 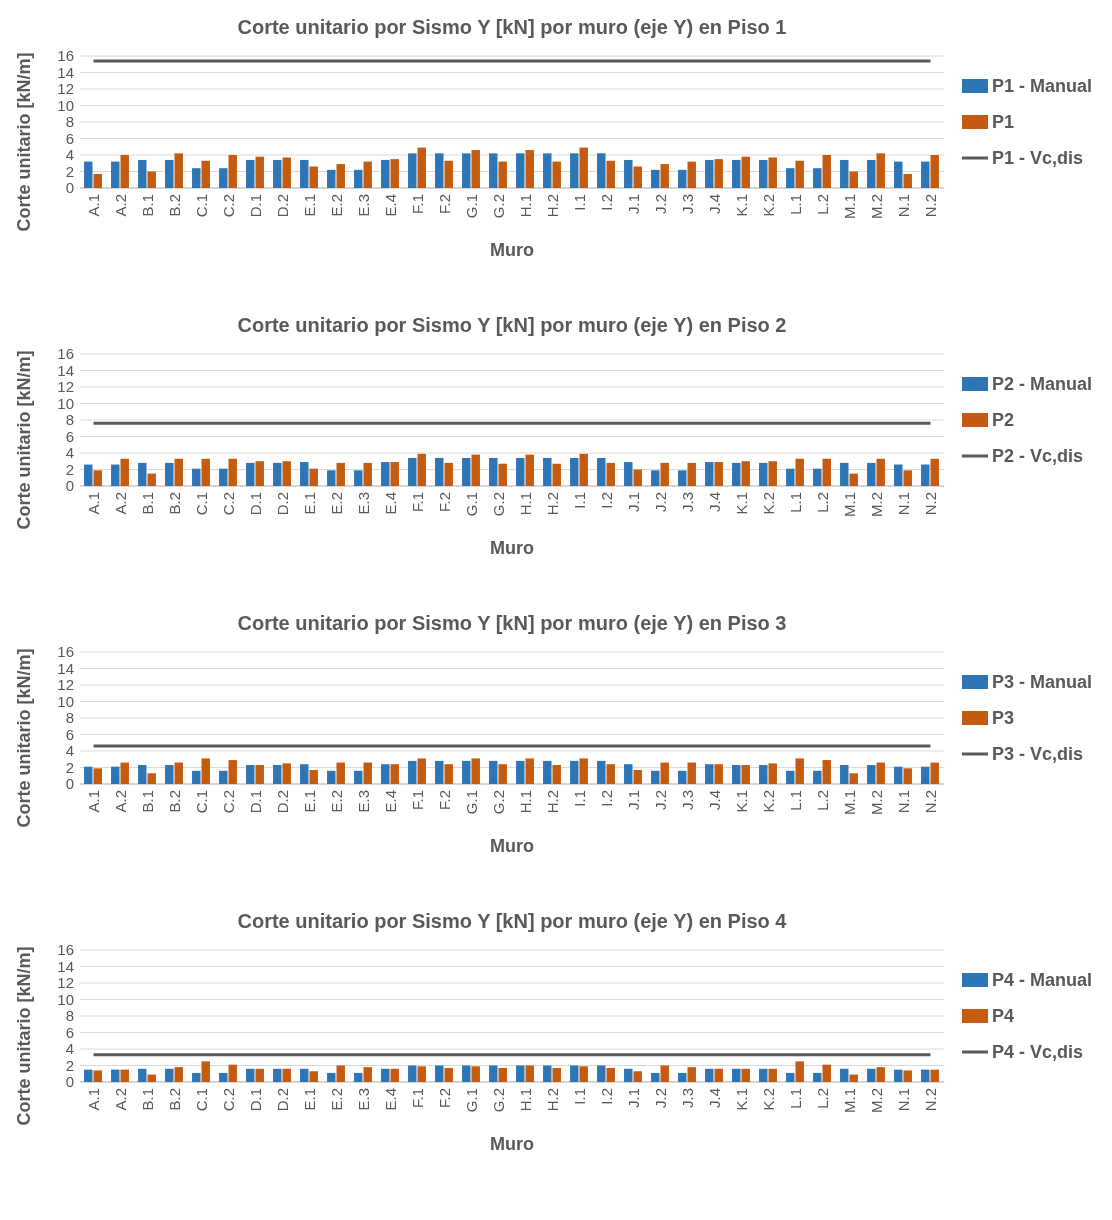 I want to click on x-tick-label: K.1, so click(x=741, y=1099).